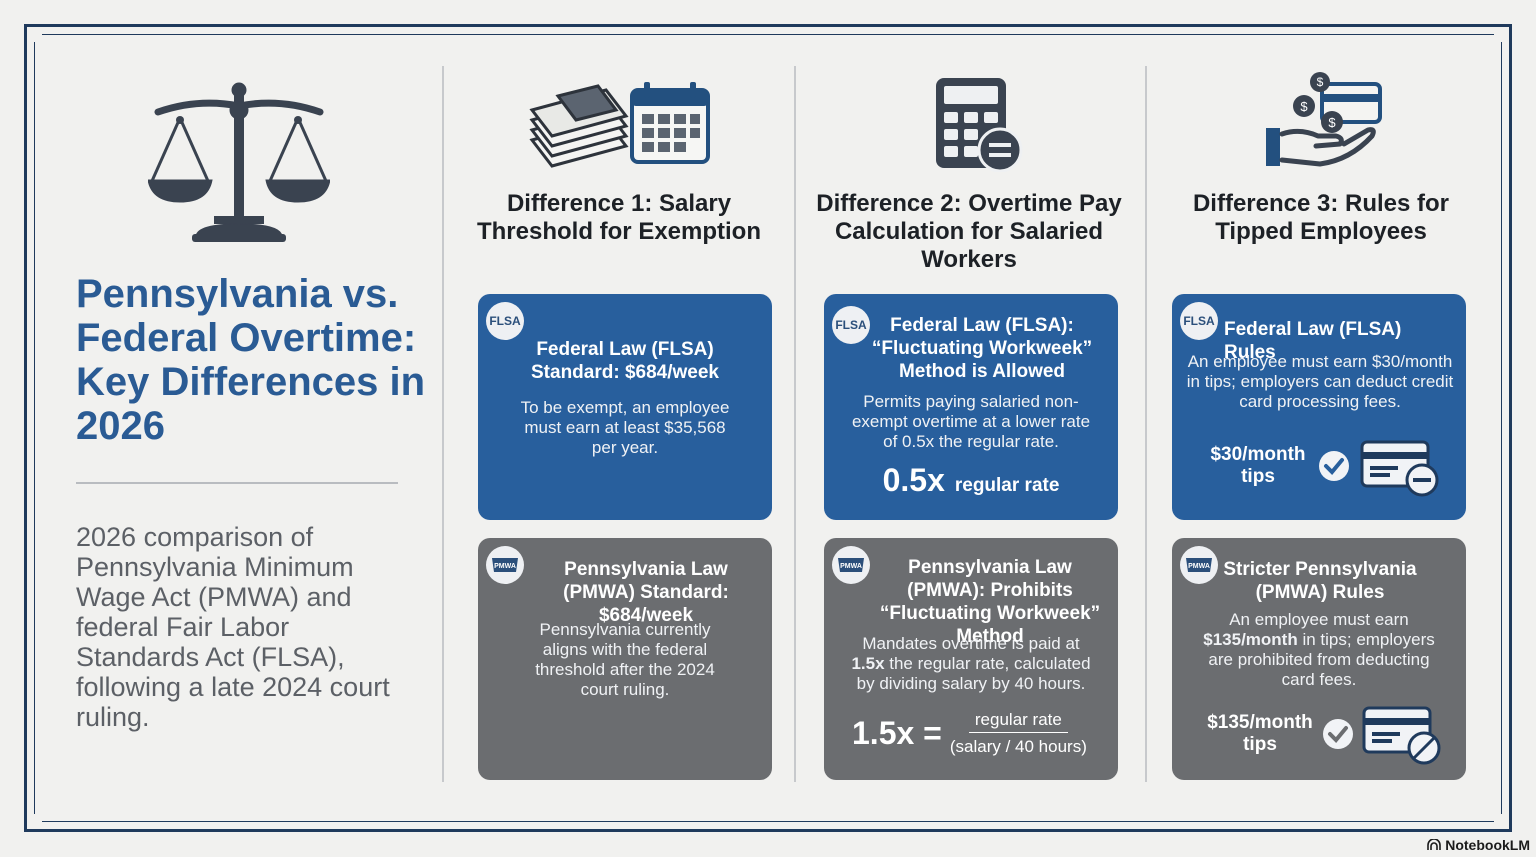 This screenshot has height=857, width=1536. What do you see at coordinates (979, 125) in the screenshot?
I see `calculator-icon` at bounding box center [979, 125].